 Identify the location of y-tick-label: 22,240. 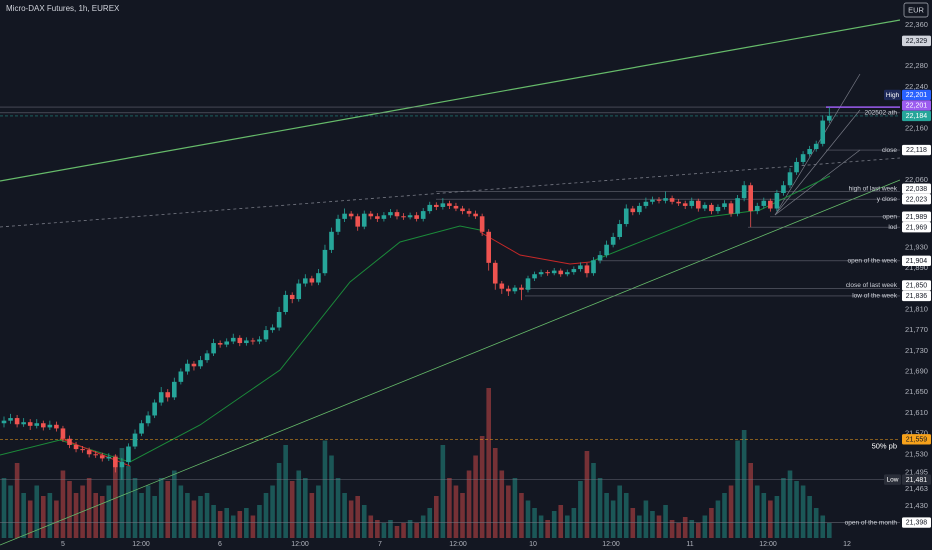
(916, 86).